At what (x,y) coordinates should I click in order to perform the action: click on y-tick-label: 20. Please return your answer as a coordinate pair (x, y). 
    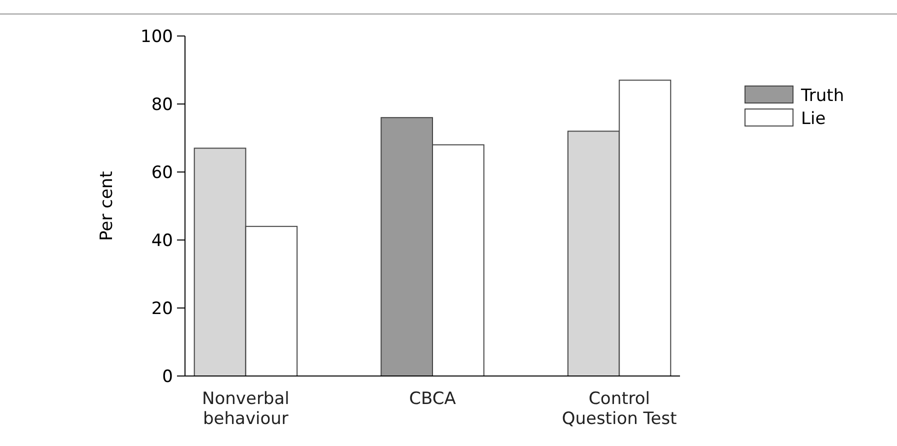
    Looking at the image, I should click on (162, 308).